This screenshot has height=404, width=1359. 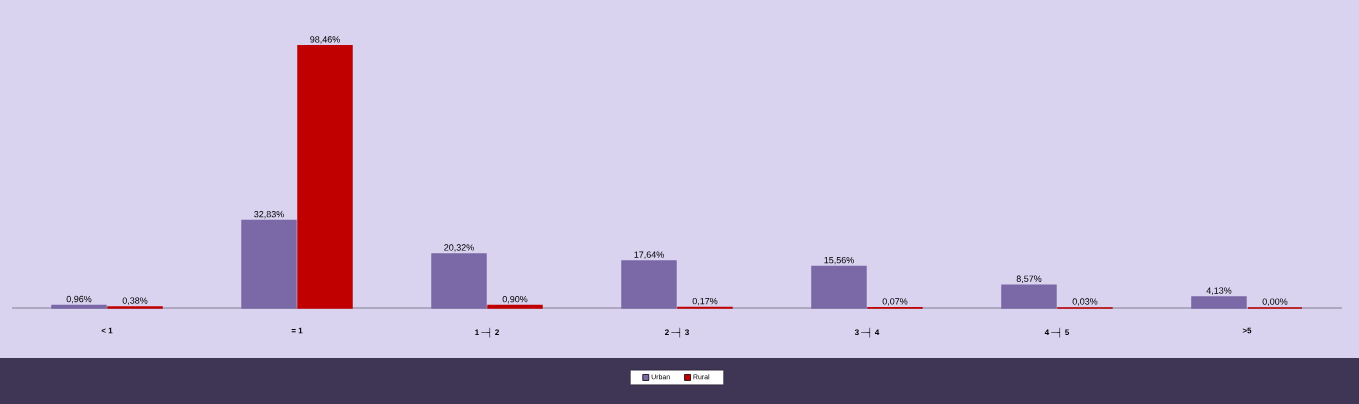 What do you see at coordinates (459, 248) in the screenshot?
I see `data-label: 20,32%` at bounding box center [459, 248].